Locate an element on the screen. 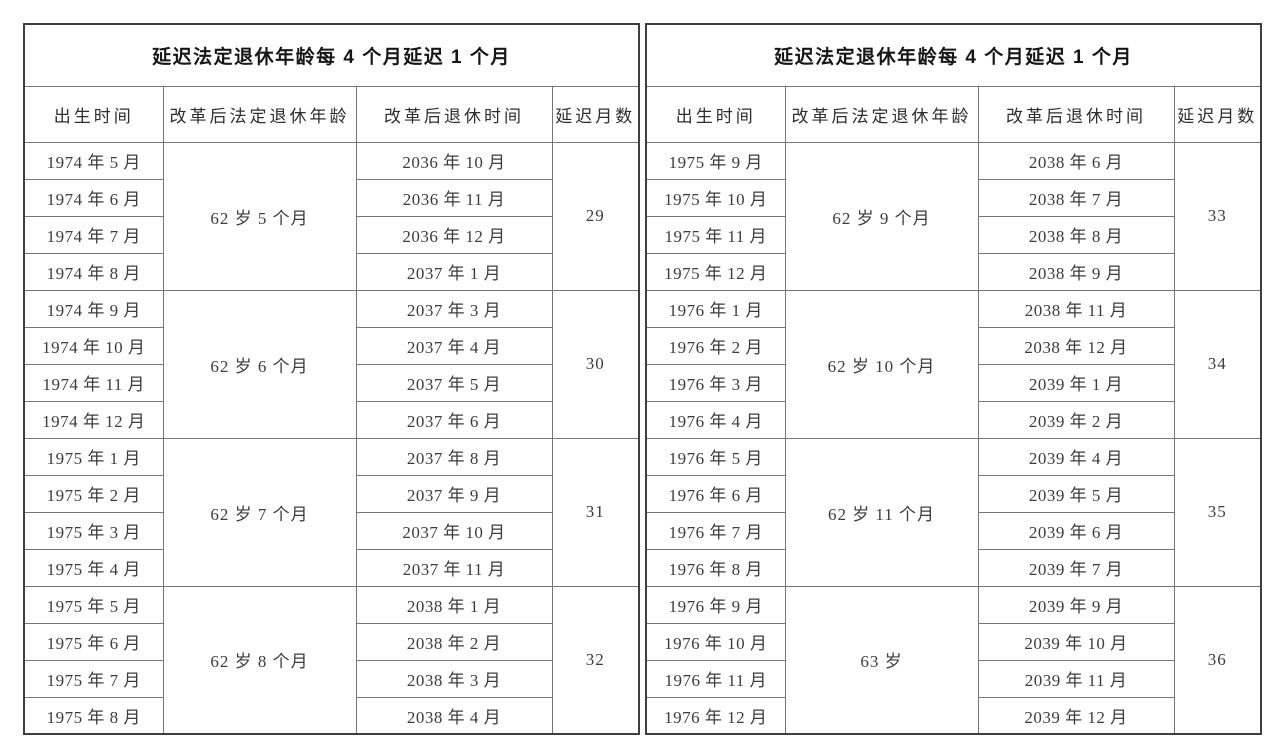 The height and width of the screenshot is (754, 1280). table-row: 1975 年 7 月 2038 年 3 月 is located at coordinates (331, 678).